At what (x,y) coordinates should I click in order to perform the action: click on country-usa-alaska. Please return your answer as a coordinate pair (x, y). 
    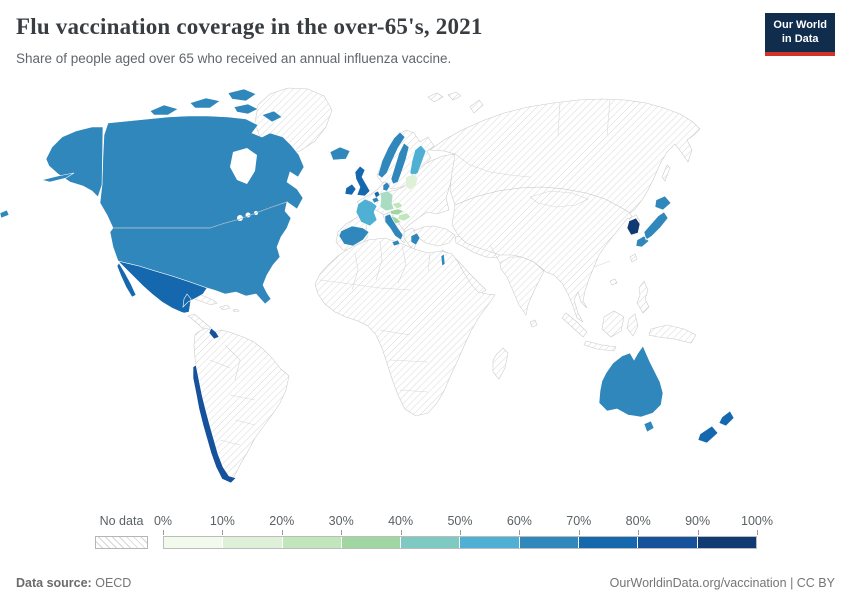
    Looking at the image, I should click on (74, 162).